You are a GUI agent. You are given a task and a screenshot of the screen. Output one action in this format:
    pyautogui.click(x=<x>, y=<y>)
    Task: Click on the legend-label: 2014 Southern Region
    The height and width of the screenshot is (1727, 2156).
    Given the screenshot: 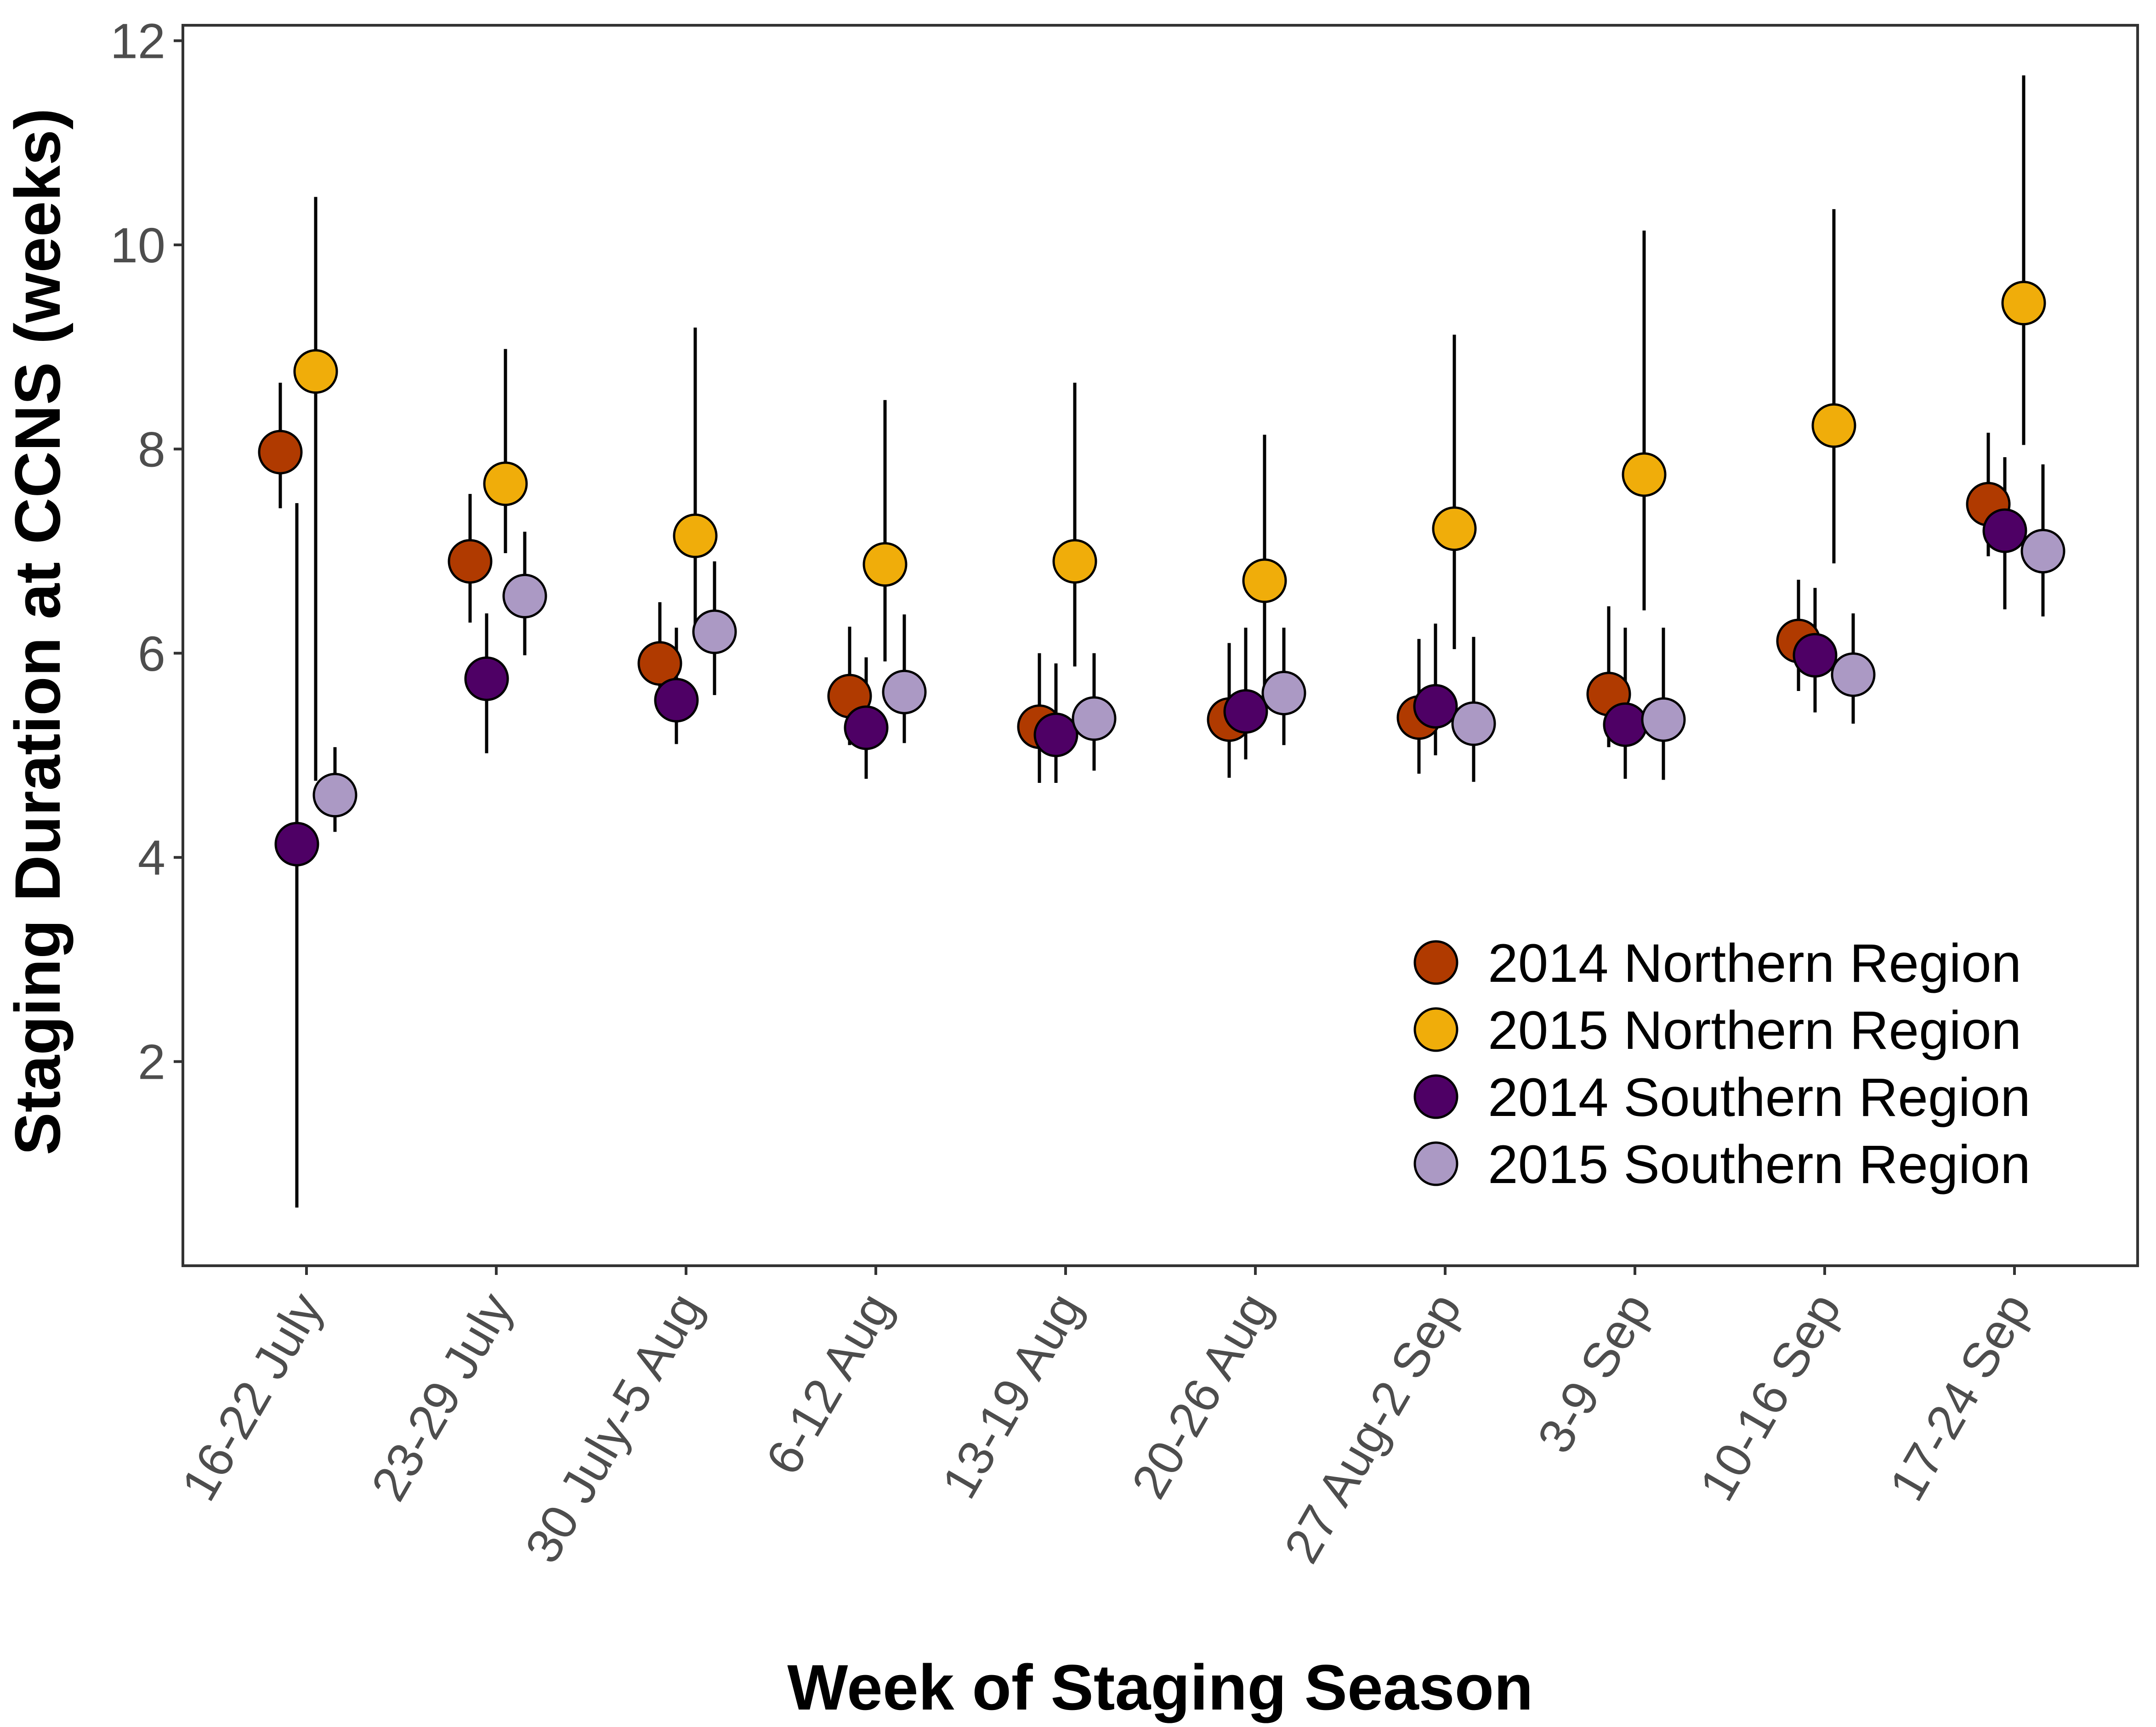 What is the action you would take?
    pyautogui.click(x=1759, y=1097)
    